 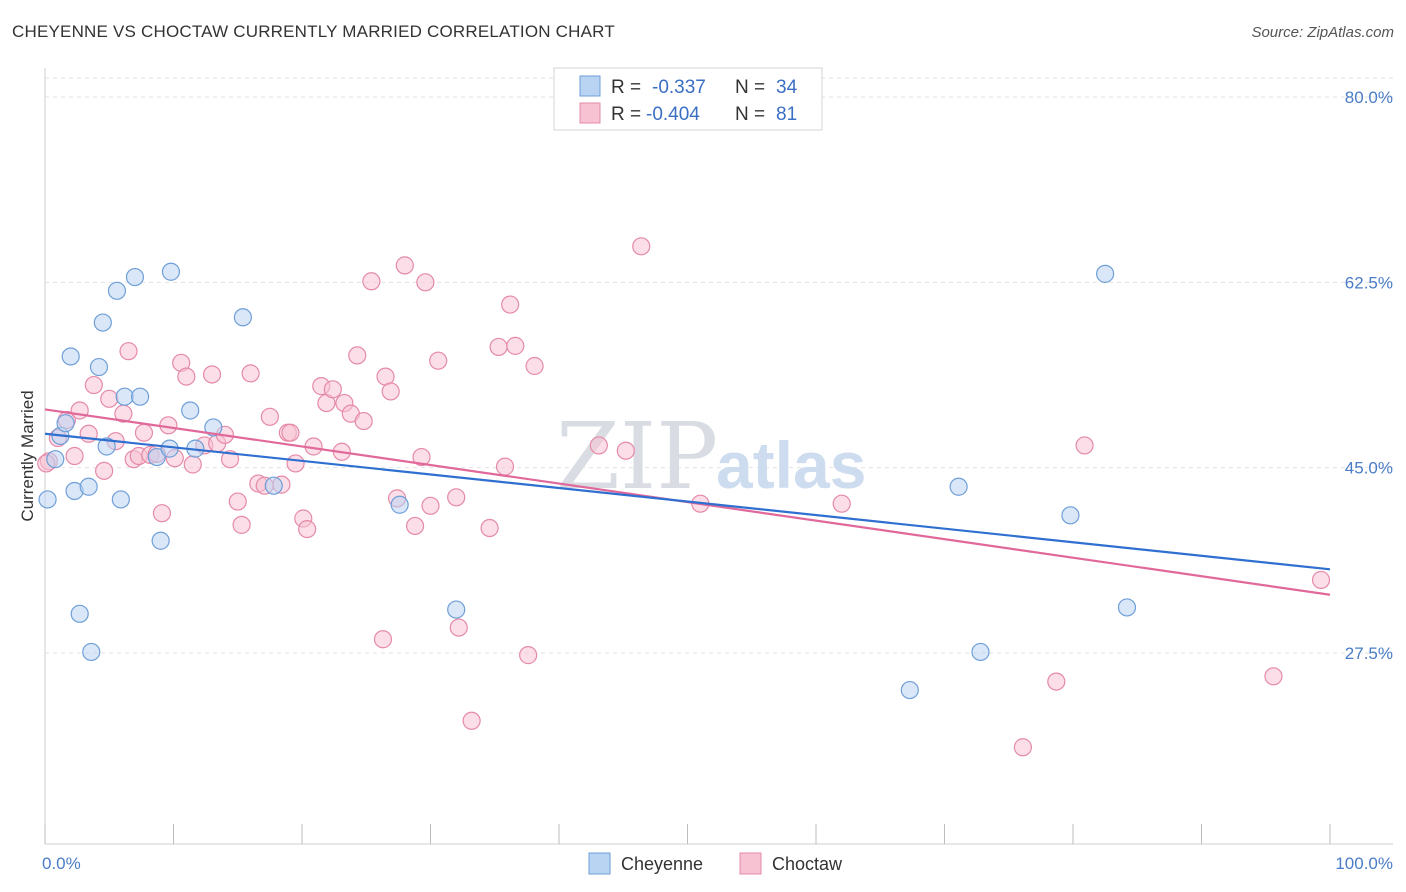 I want to click on choctaw-r-label: R =, so click(x=626, y=114).